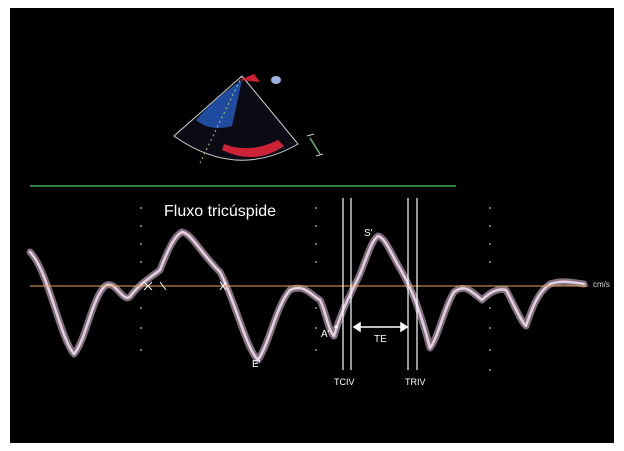 This screenshot has width=624, height=451. Describe the element at coordinates (601, 284) in the screenshot. I see `velocity-unit-label: cm/s` at that location.